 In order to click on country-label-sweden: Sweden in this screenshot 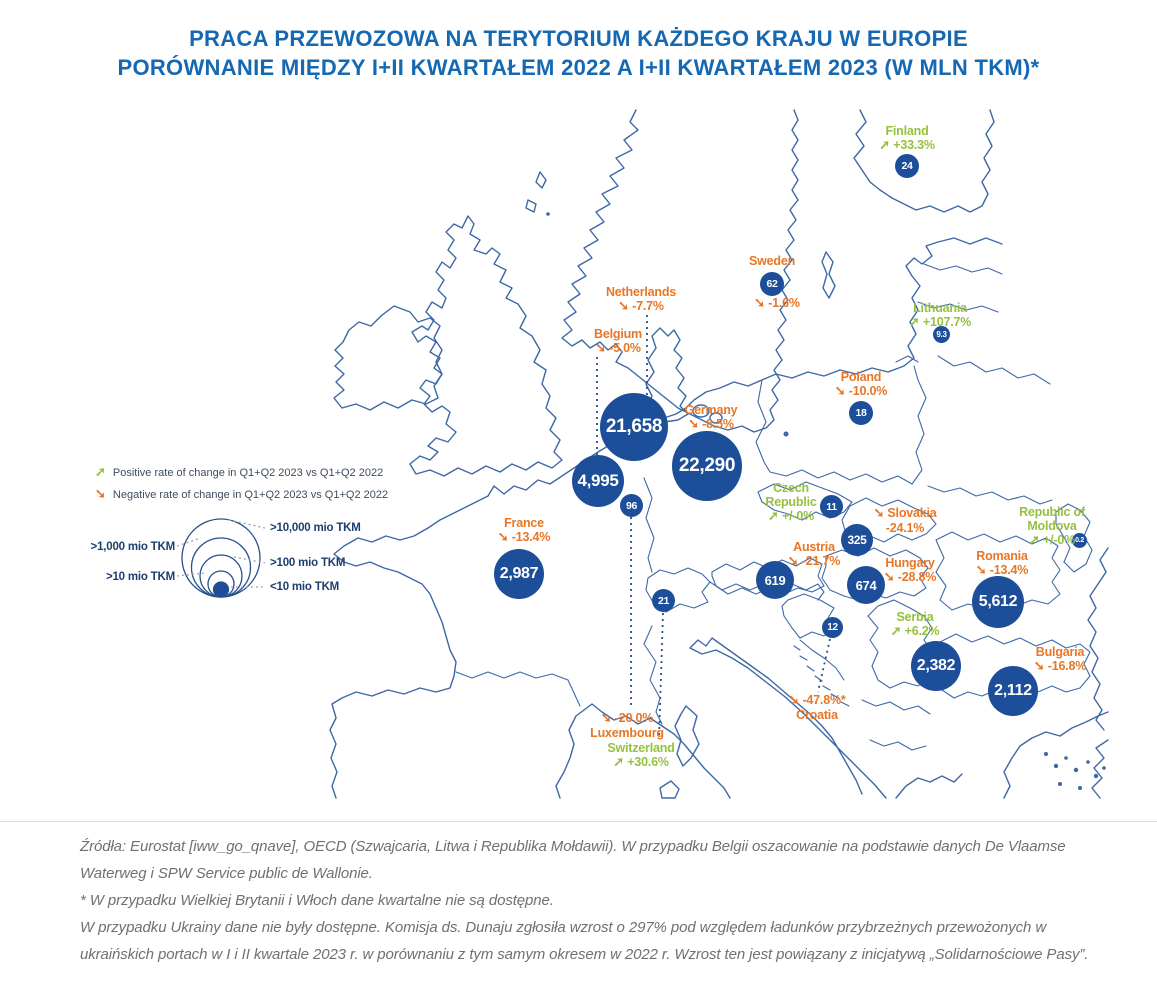, I will do `click(772, 261)`.